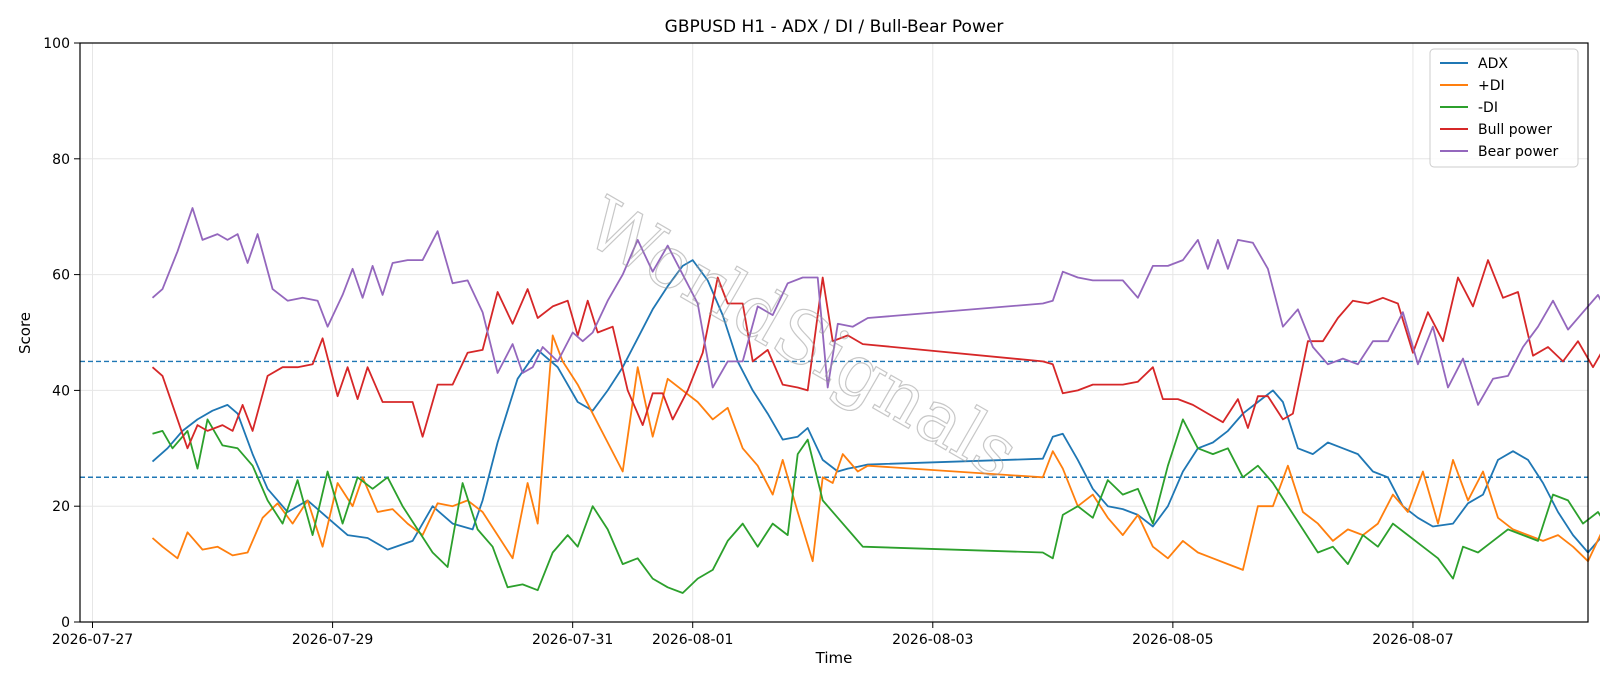 The width and height of the screenshot is (1600, 686). What do you see at coordinates (1515, 130) in the screenshot?
I see `legend-label: Bull power` at bounding box center [1515, 130].